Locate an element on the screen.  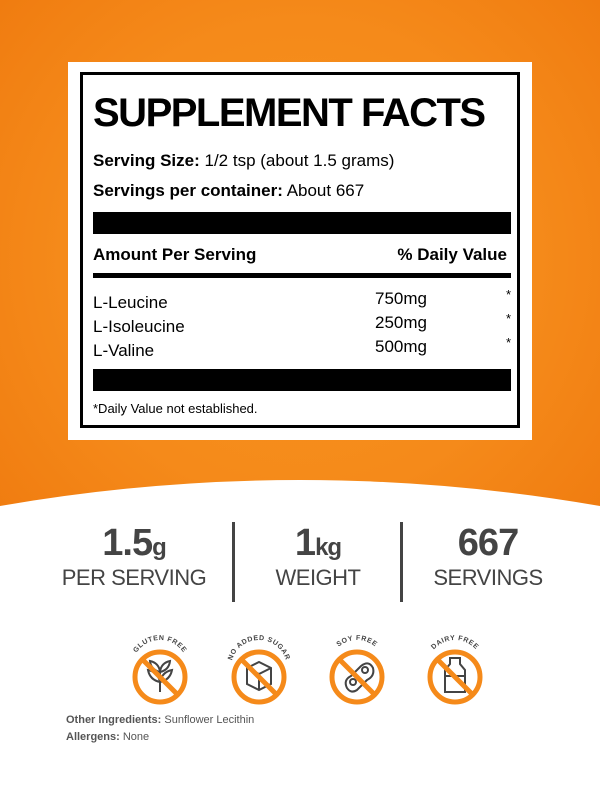
stat-number: 1.5 is located at coordinates (127, 543).